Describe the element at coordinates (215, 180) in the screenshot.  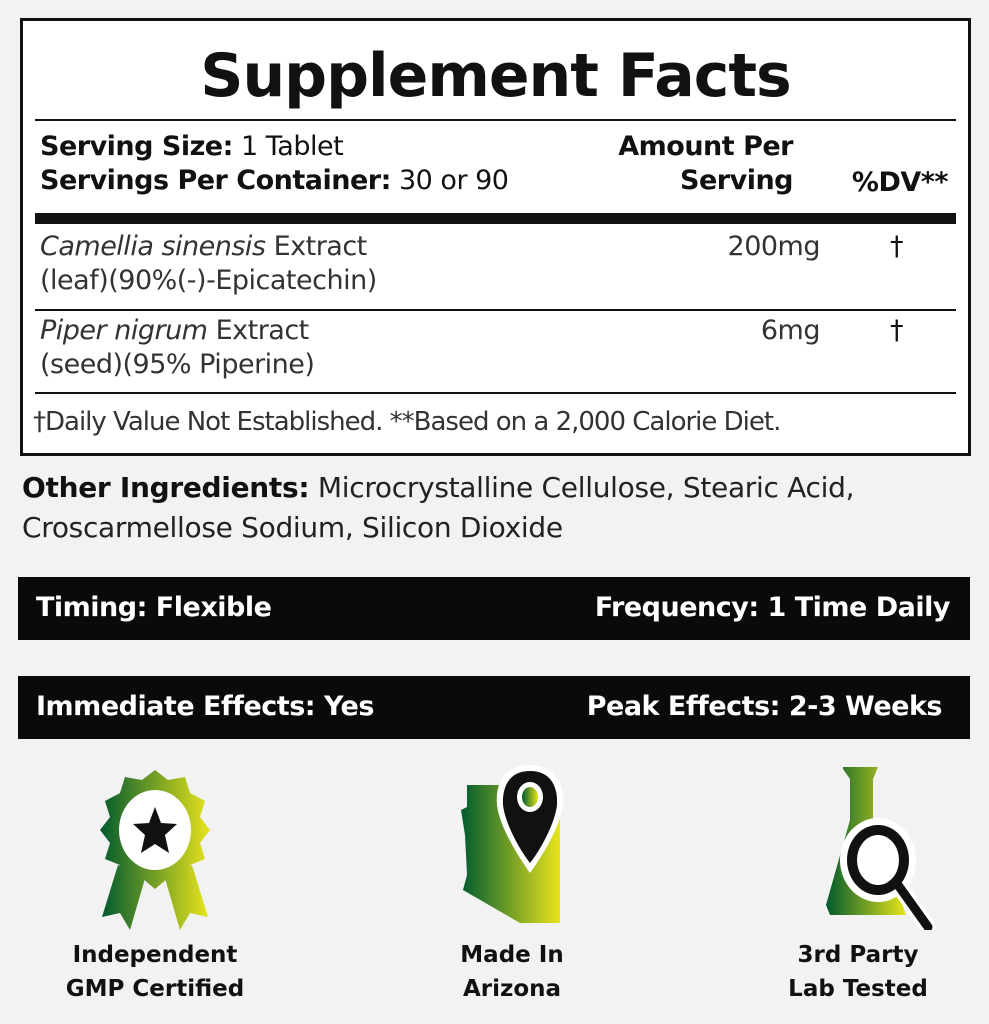
I see `servings-label: Servings Per Container:` at that location.